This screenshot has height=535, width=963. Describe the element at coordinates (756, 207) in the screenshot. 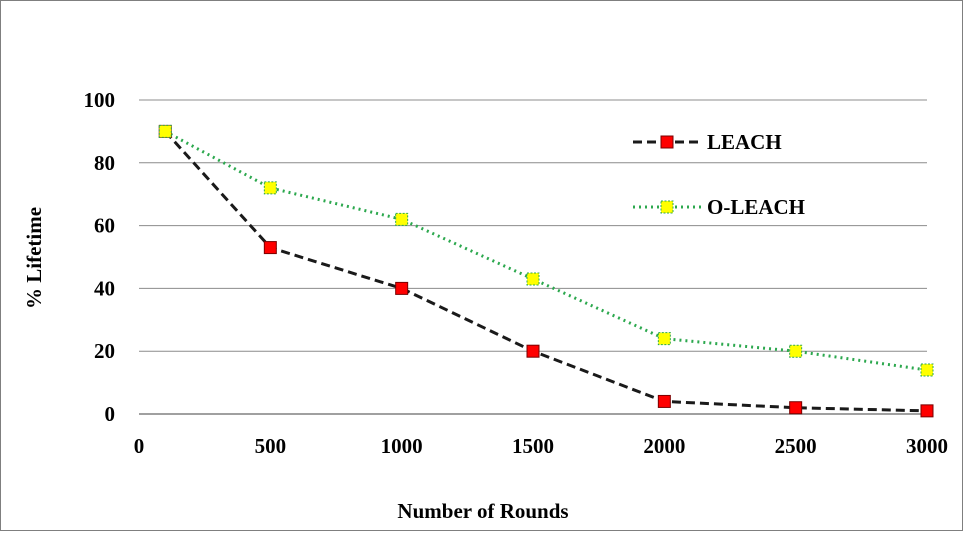

I see `legend-label-o-leach: O-LEACH` at that location.